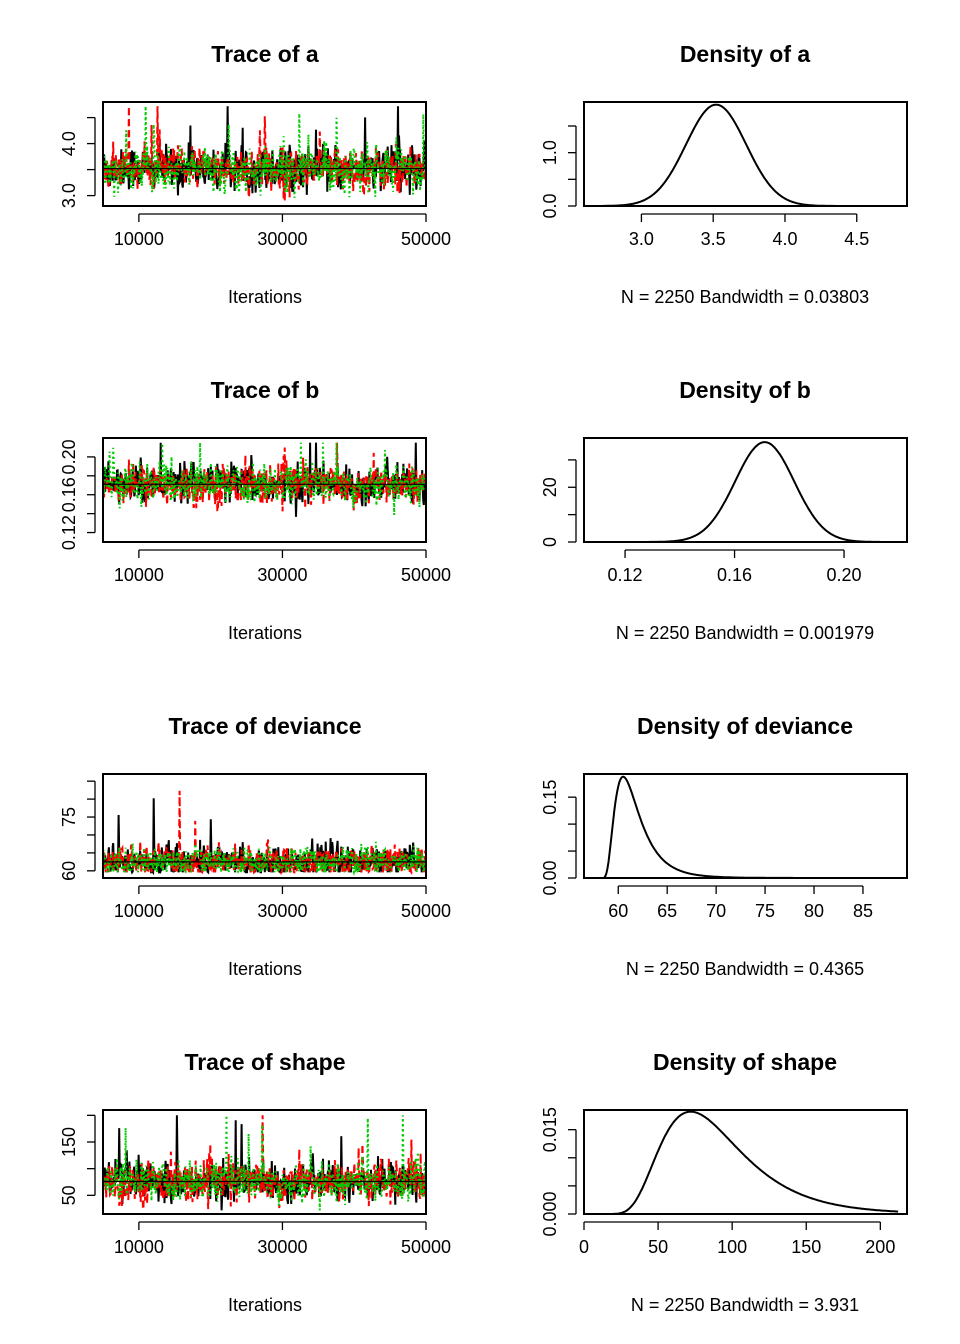  What do you see at coordinates (814, 911) in the screenshot?
I see `x-tick-label: 80` at bounding box center [814, 911].